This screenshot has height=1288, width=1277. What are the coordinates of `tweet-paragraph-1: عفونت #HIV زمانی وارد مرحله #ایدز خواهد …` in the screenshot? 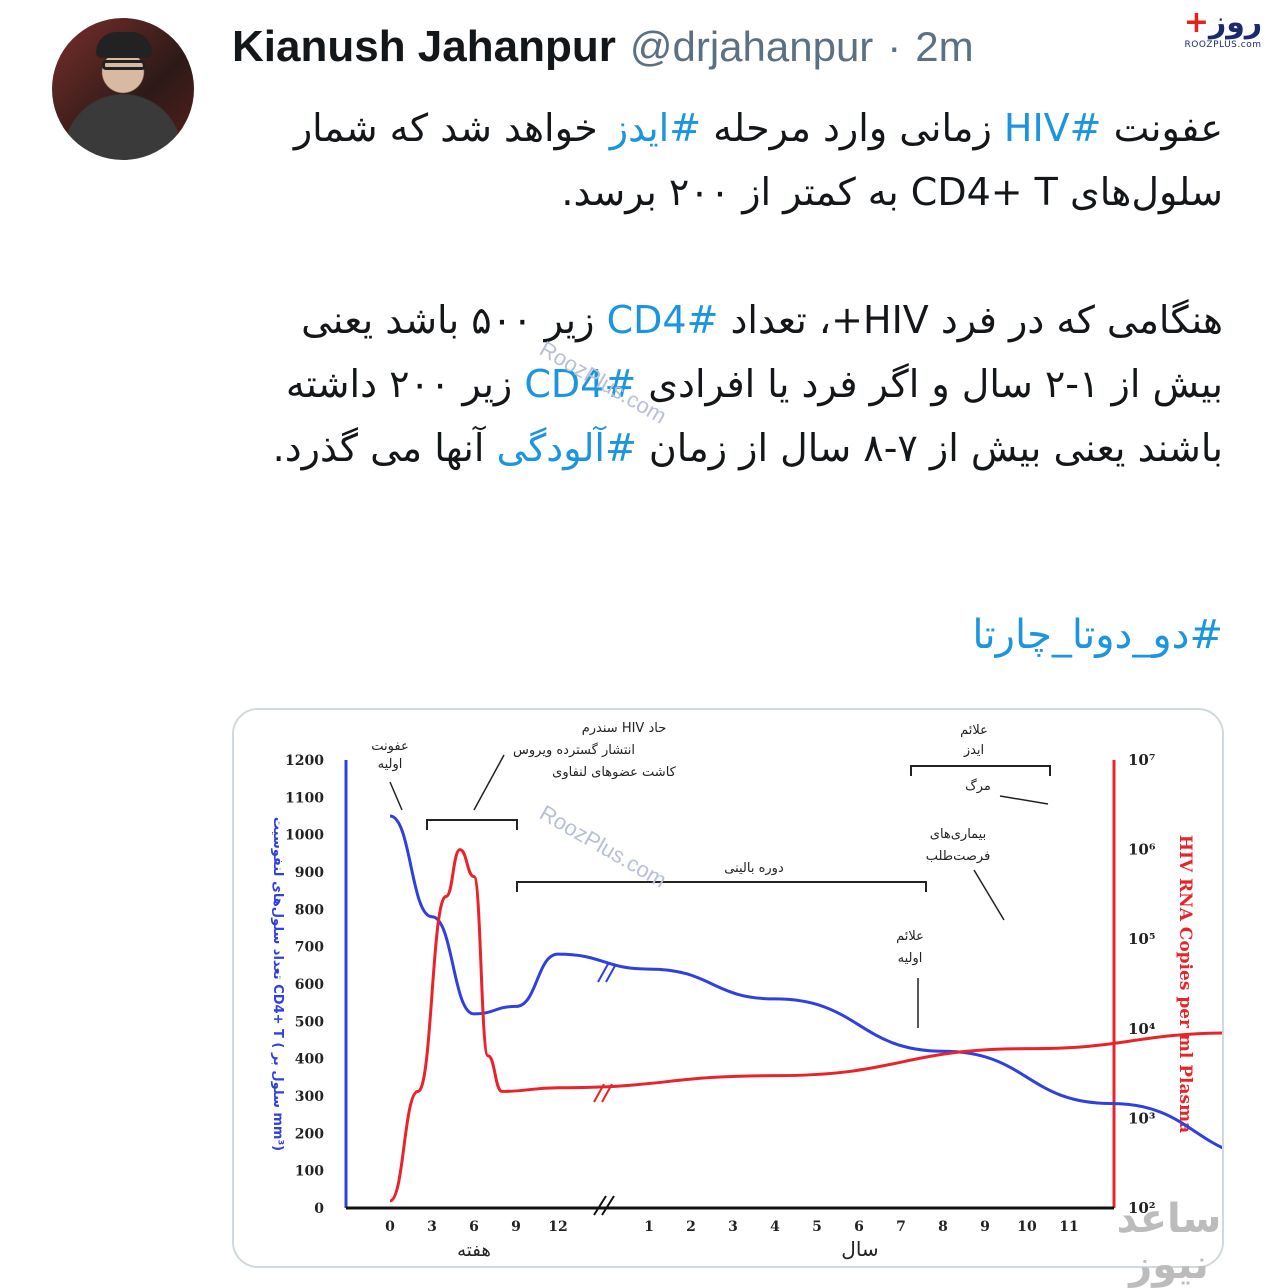 It's located at (728, 160).